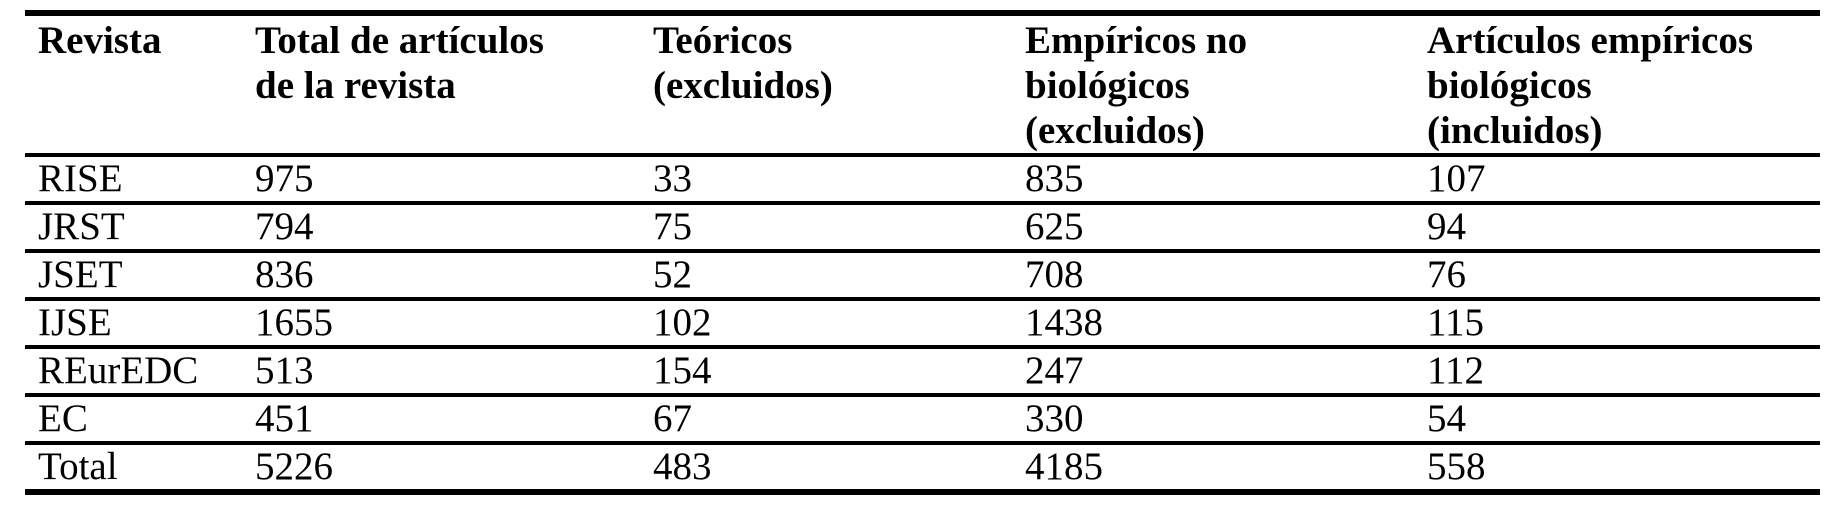 This screenshot has width=1840, height=522. What do you see at coordinates (441, 180) in the screenshot?
I see `cell-total-articles: 975` at bounding box center [441, 180].